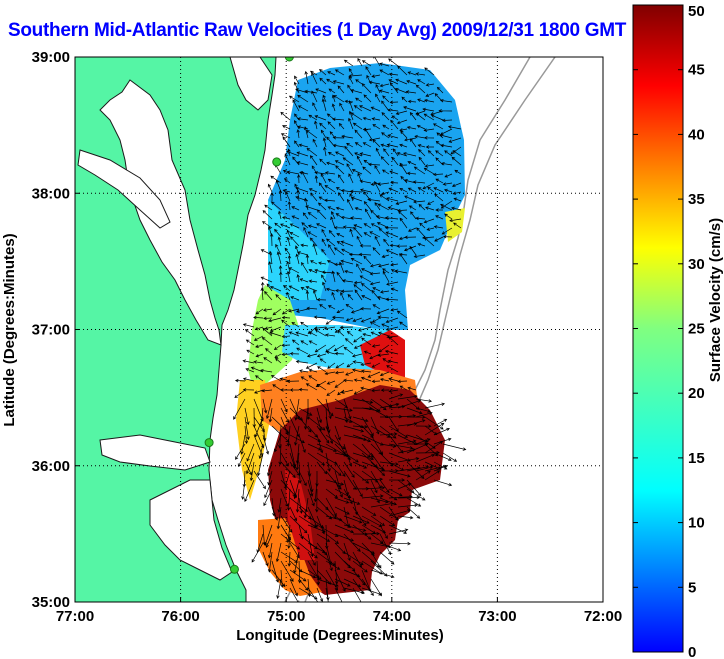  What do you see at coordinates (696, 264) in the screenshot?
I see `colorbar-tick-label: 30` at bounding box center [696, 264].